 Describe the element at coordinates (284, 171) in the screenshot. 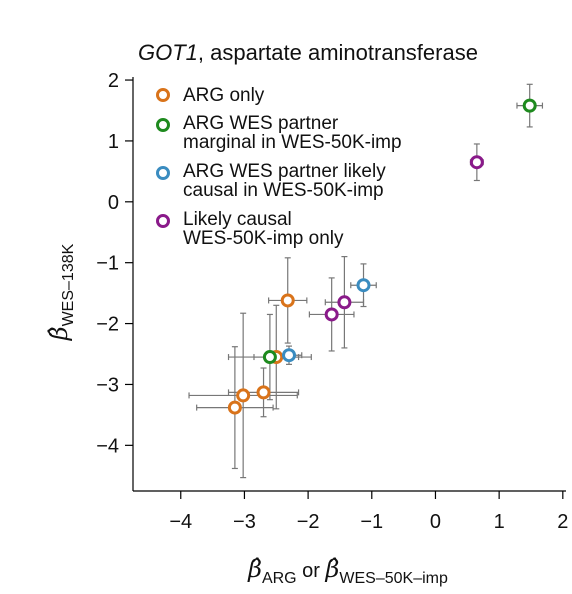

I see `legend-label: ARG WES partner likely` at that location.